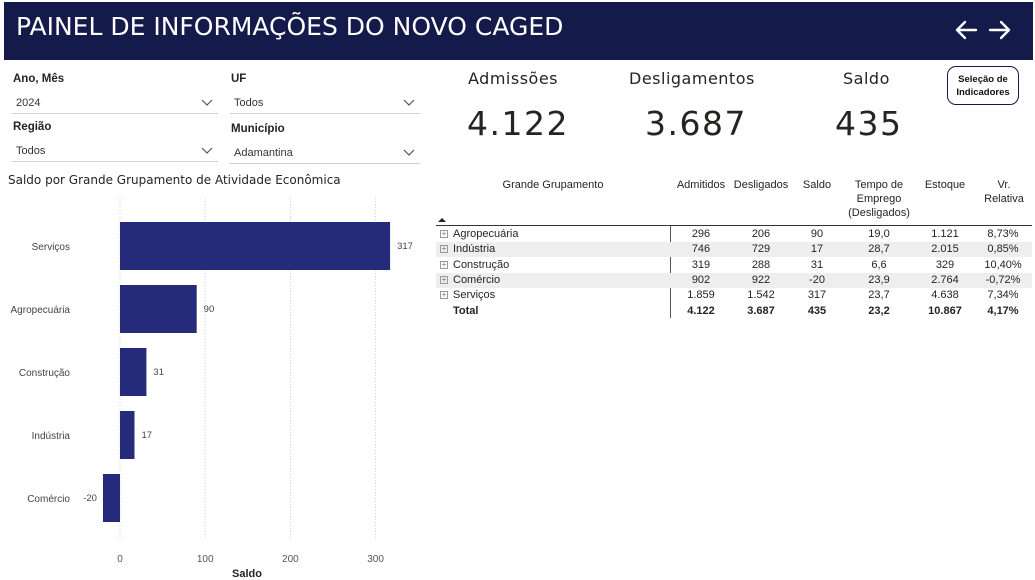 This screenshot has width=1035, height=580. I want to click on kpi-value-desligamentos: 3.687, so click(696, 123).